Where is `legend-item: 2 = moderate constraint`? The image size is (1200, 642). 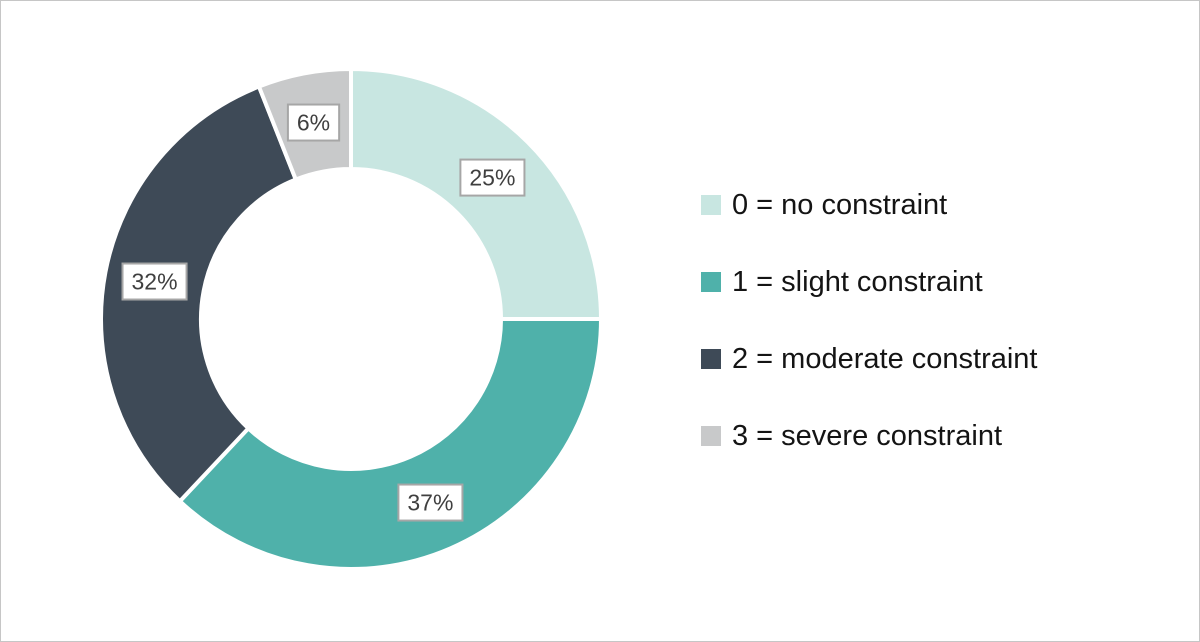
legend-item: 2 = moderate constraint is located at coordinates (869, 359).